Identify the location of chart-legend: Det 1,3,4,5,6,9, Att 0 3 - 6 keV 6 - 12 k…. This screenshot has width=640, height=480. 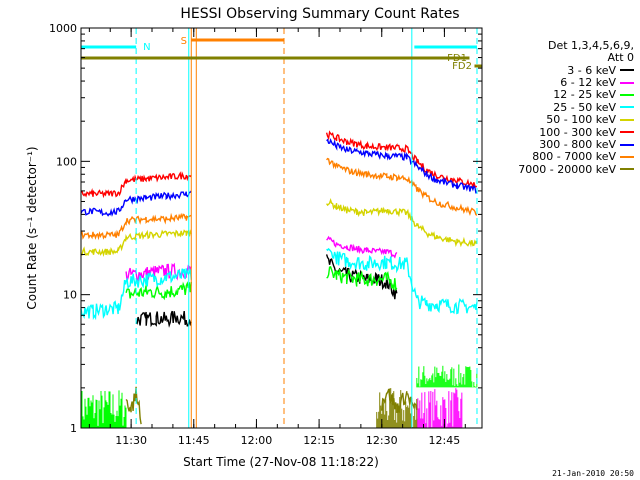
(560, 108).